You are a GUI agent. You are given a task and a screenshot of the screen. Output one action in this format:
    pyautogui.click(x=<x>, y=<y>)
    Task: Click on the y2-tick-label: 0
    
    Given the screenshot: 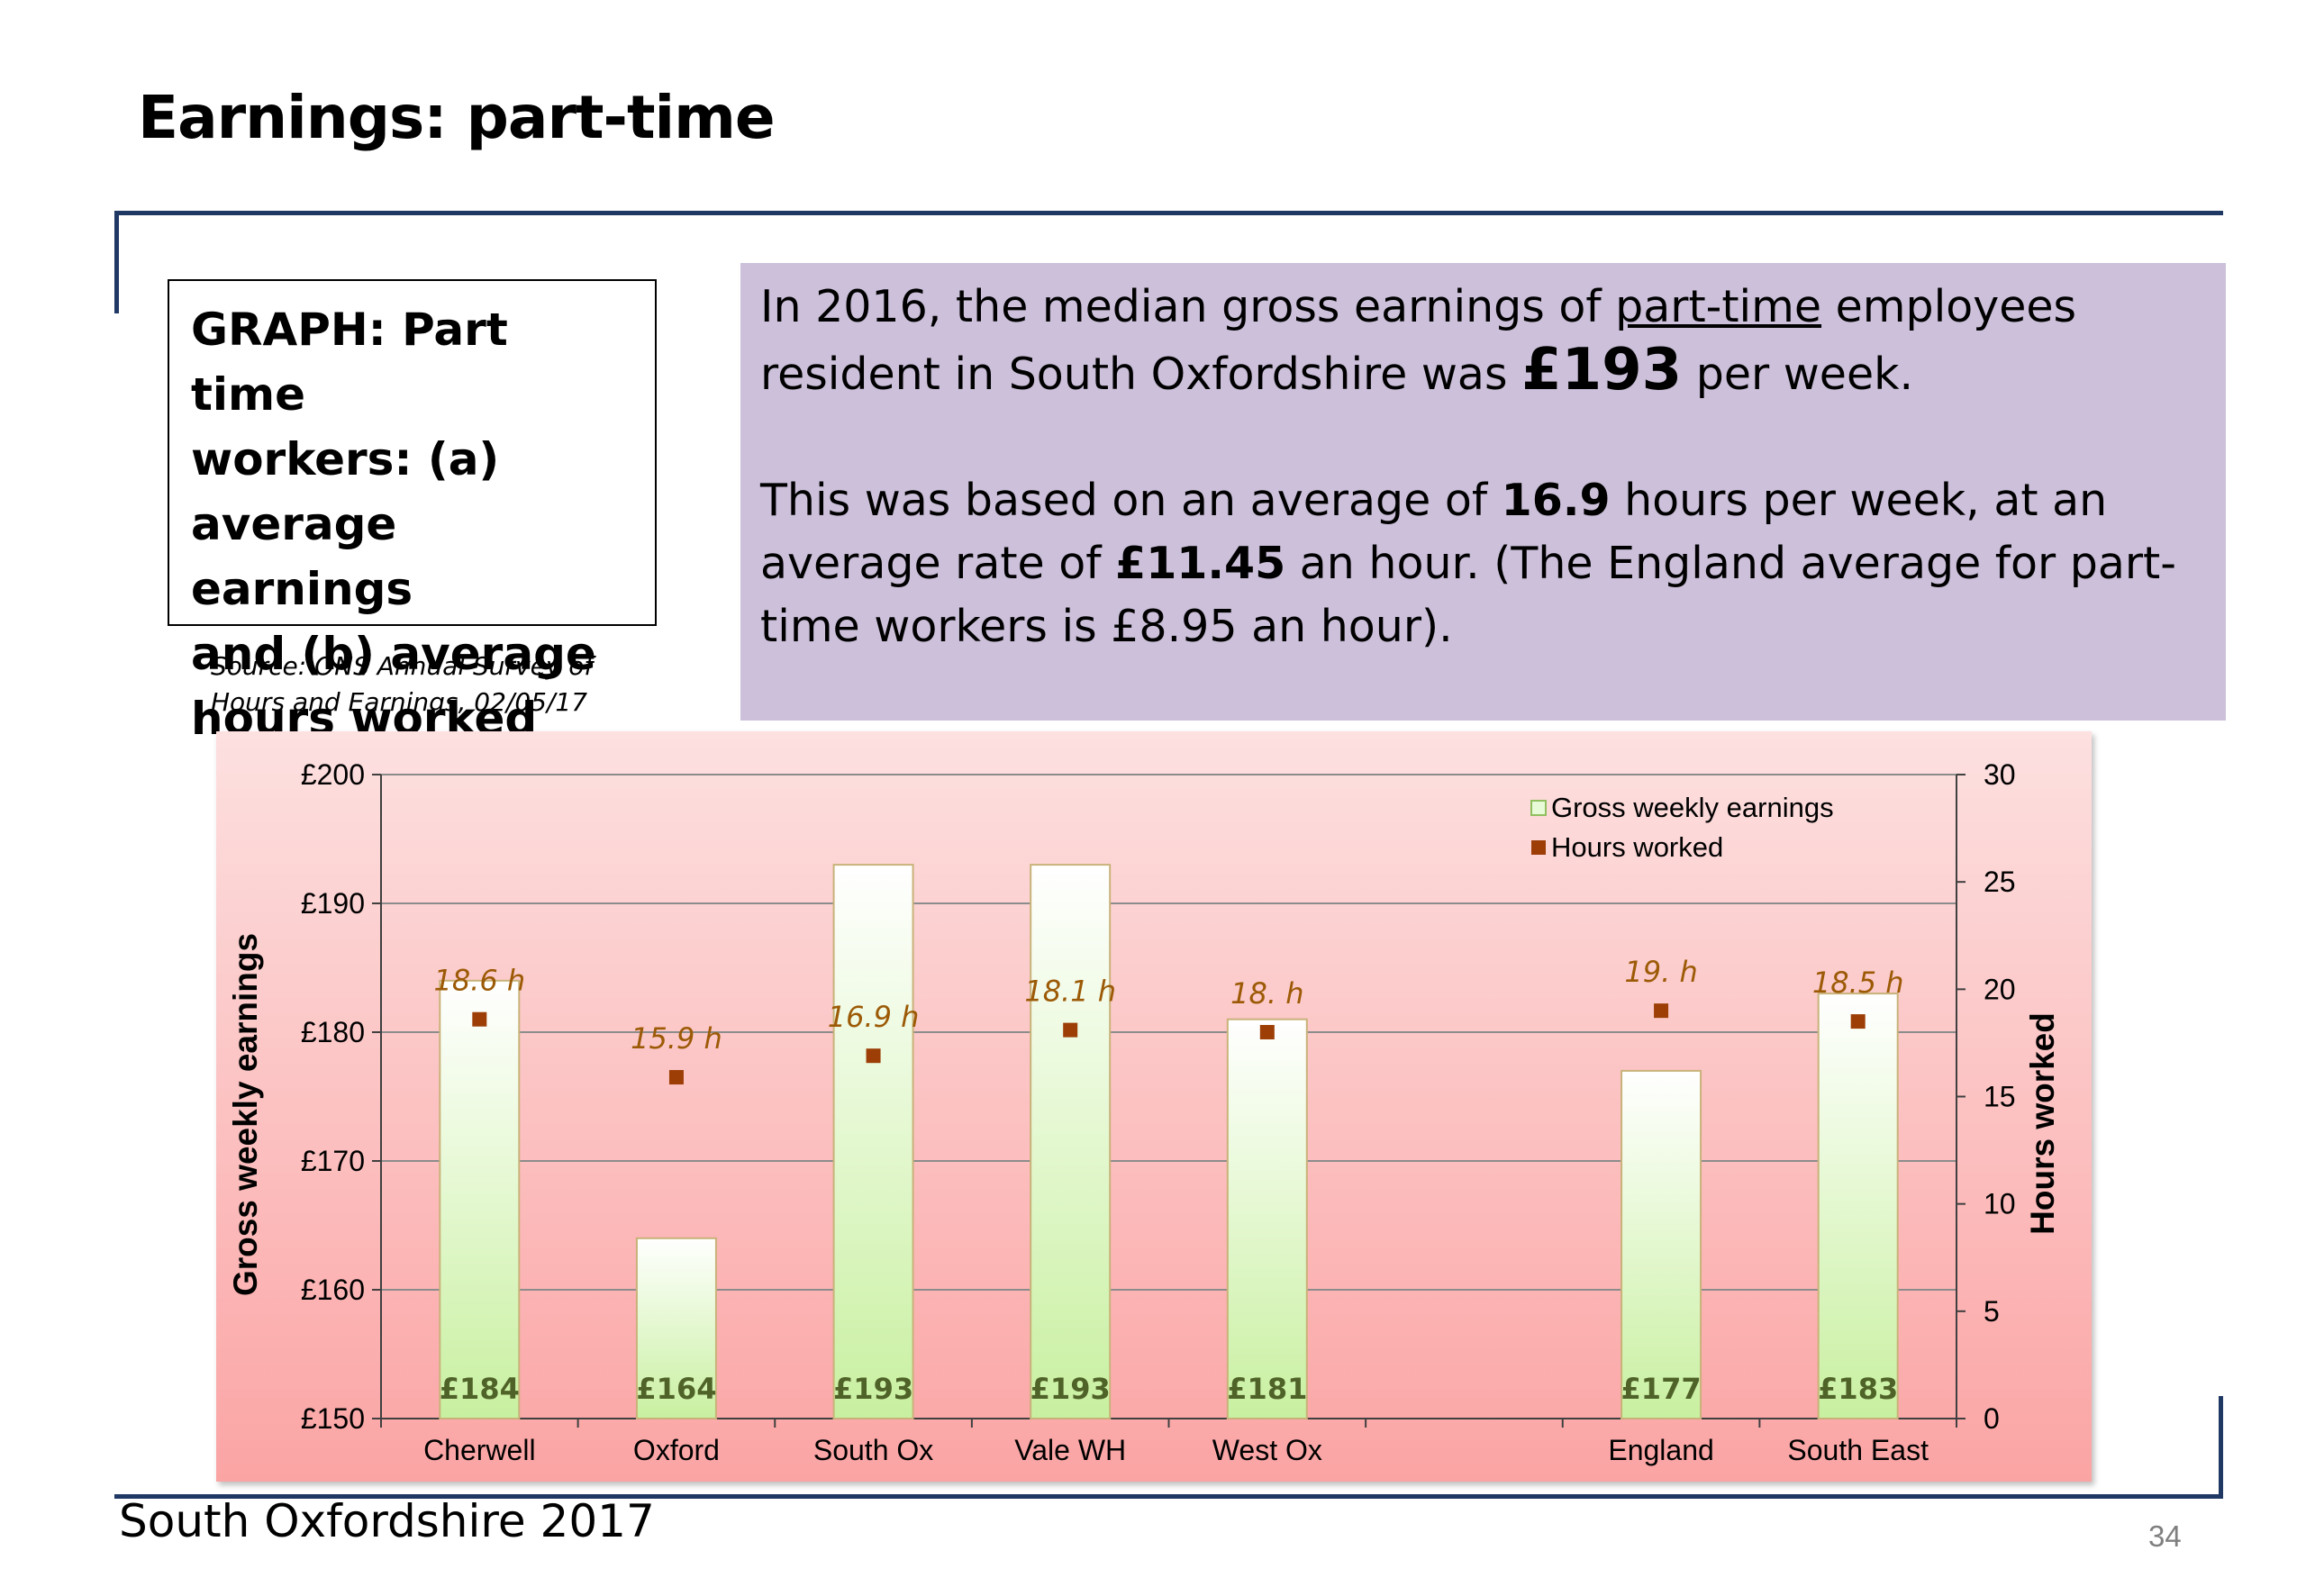 What is the action you would take?
    pyautogui.click(x=1992, y=1418)
    